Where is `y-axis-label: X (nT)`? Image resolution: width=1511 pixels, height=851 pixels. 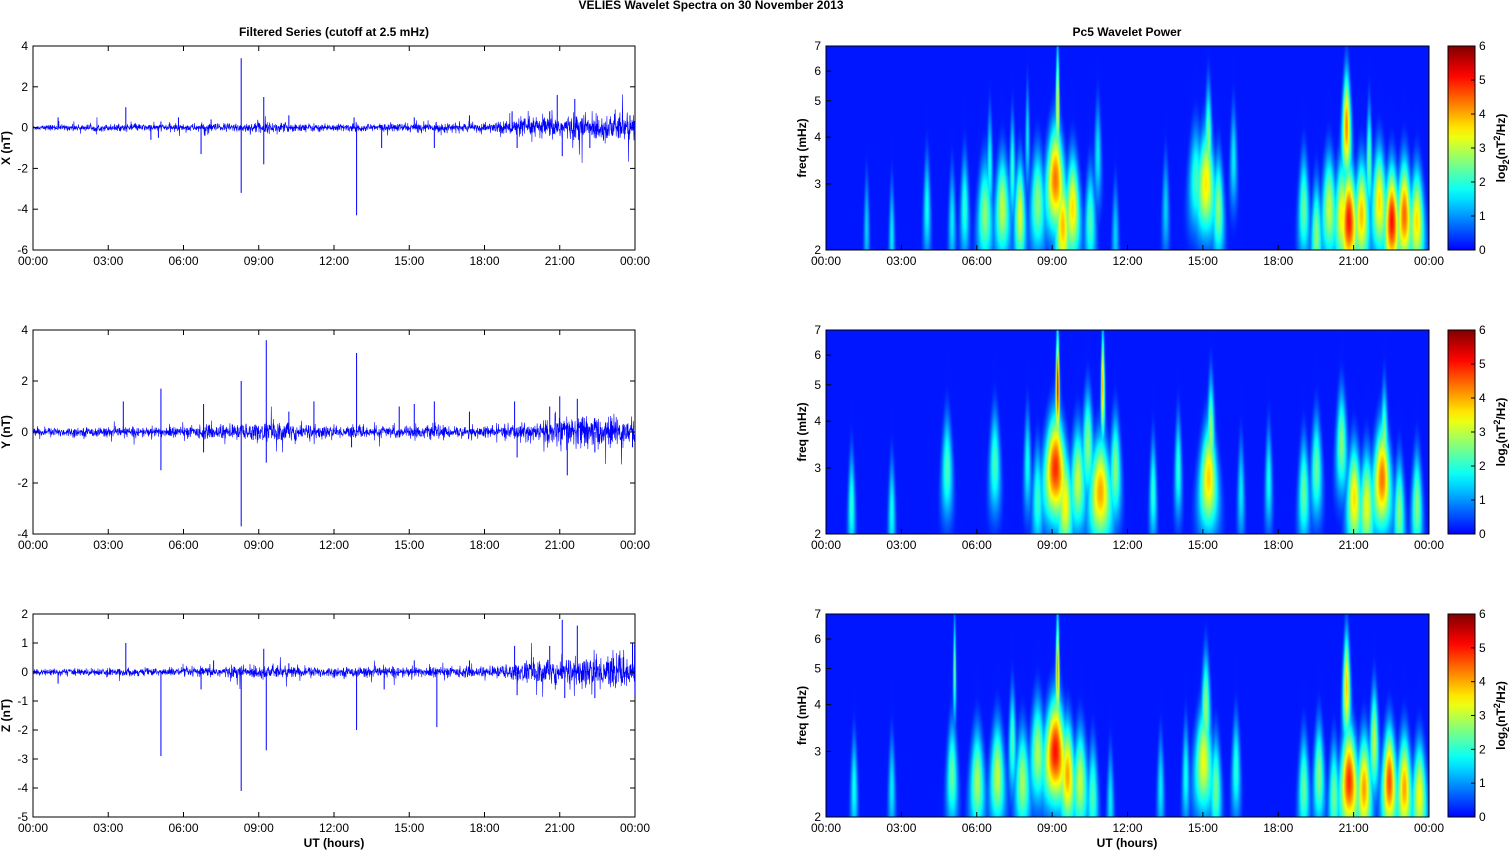
y-axis-label: X (nT) is located at coordinates (6, 148).